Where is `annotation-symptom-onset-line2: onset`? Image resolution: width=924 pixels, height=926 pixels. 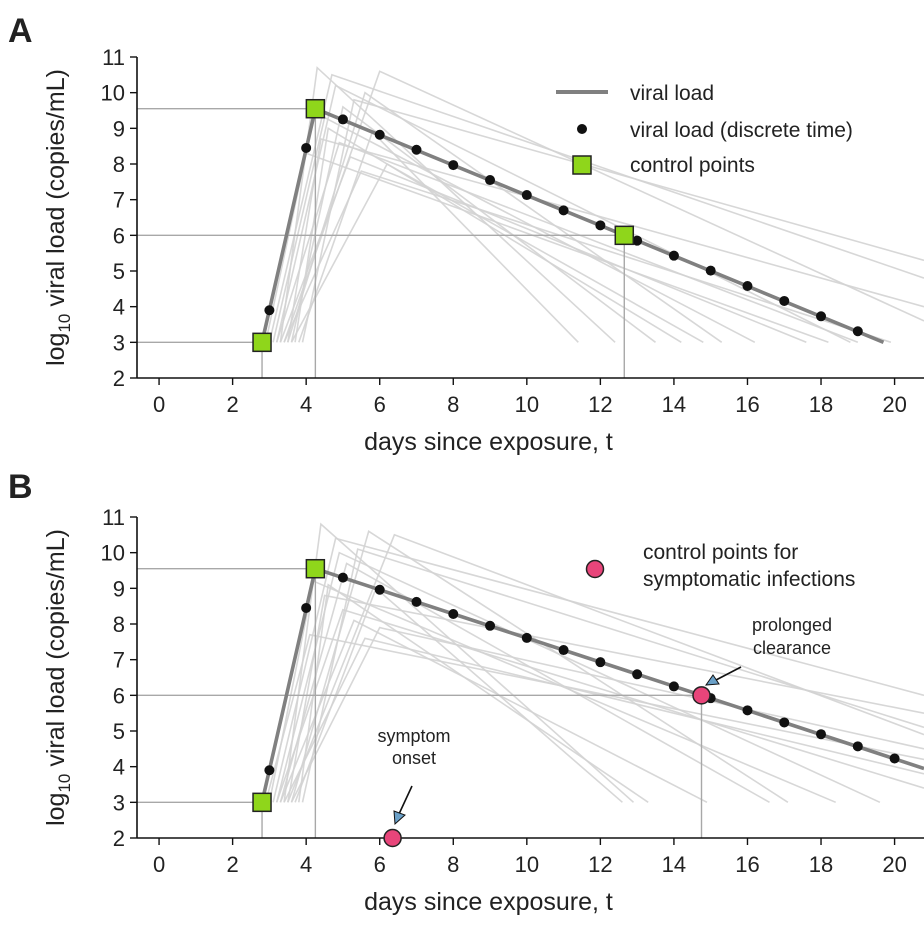
annotation-symptom-onset-line2: onset is located at coordinates (414, 758).